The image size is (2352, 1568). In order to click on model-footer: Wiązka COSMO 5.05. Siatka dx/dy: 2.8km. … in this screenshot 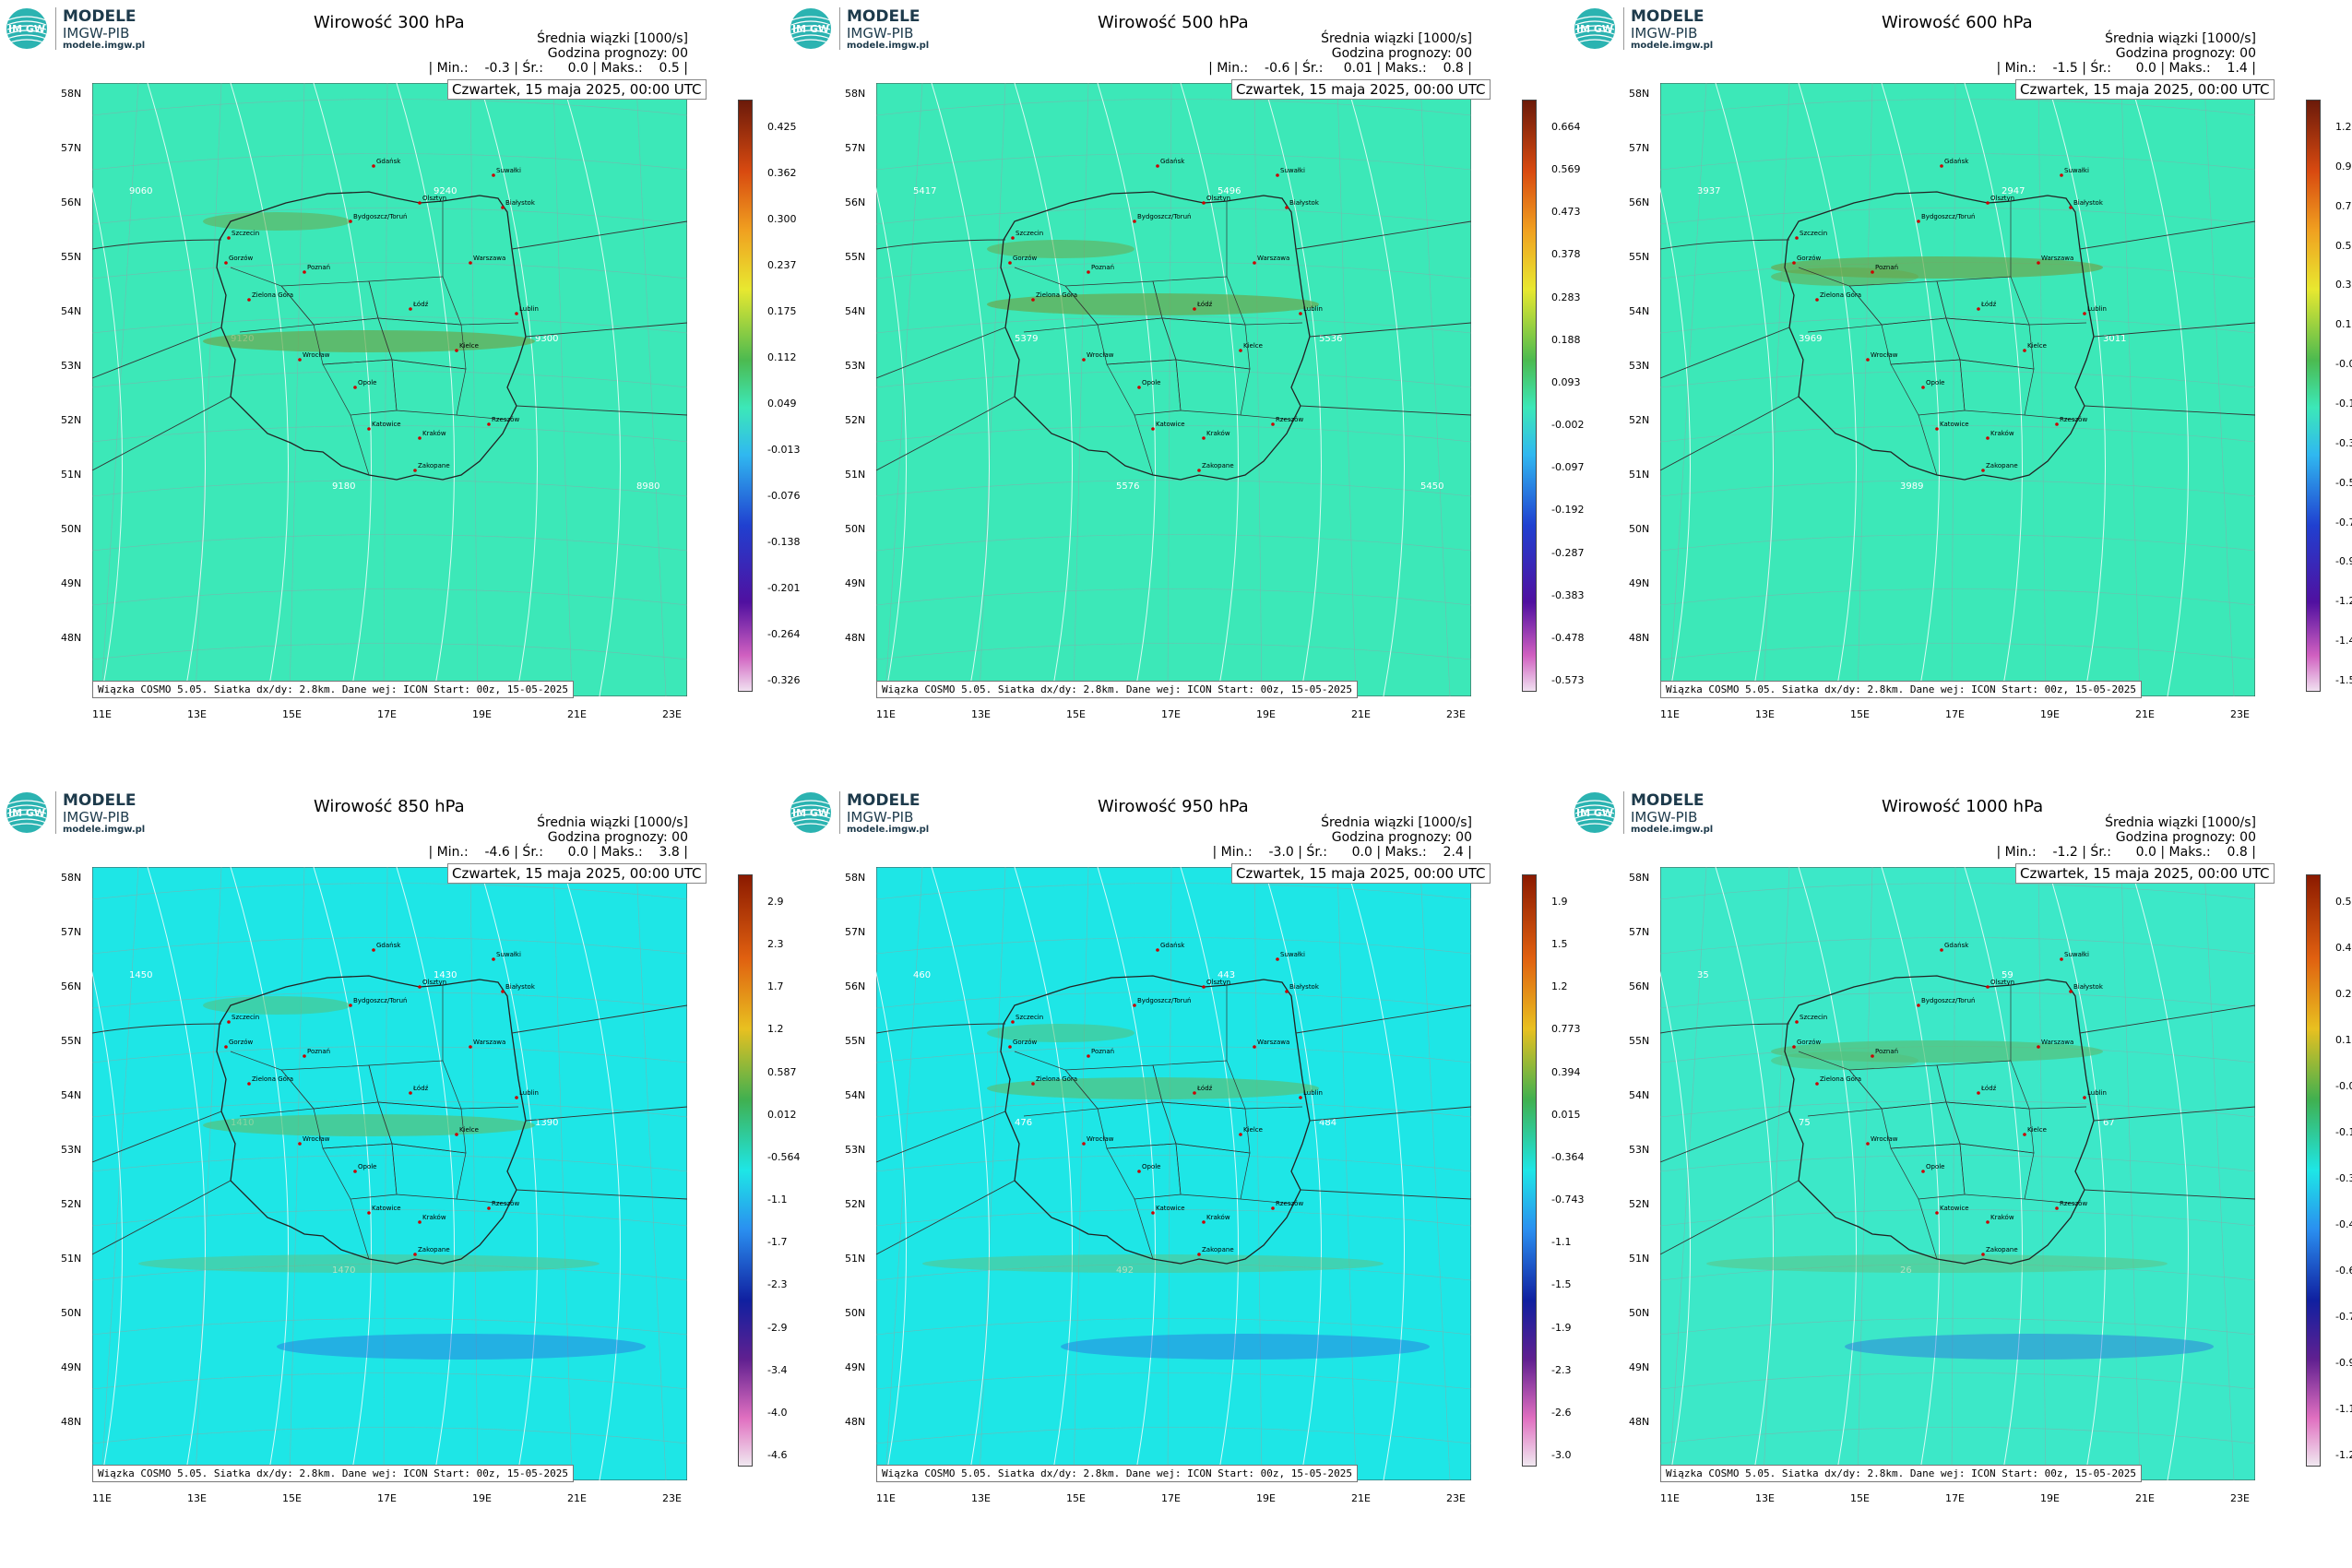, I will do `click(333, 1473)`.